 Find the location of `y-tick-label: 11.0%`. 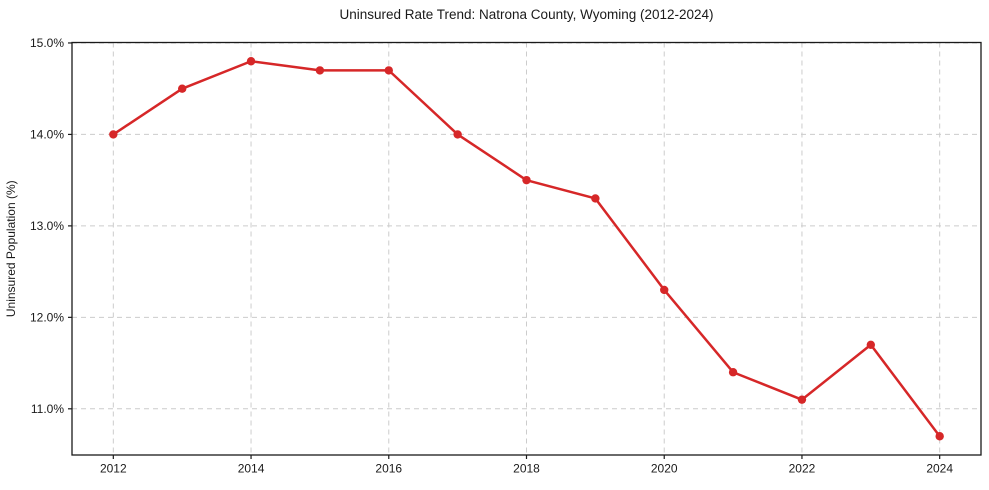

y-tick-label: 11.0% is located at coordinates (47, 409).